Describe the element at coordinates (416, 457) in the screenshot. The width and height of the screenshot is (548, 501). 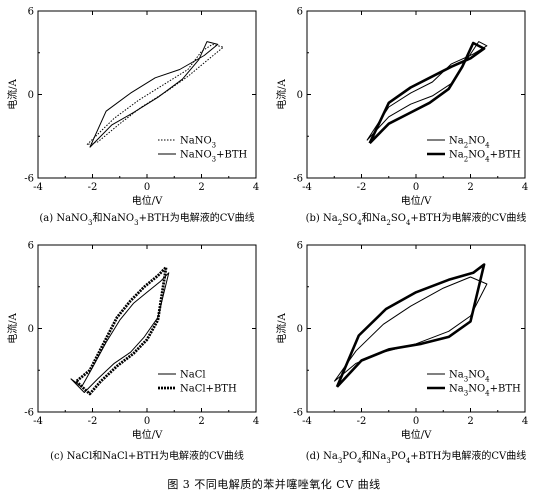
I see `panel-caption: (d) Na3PO4和Na3PO4+BTH为电解液的CV曲线` at that location.